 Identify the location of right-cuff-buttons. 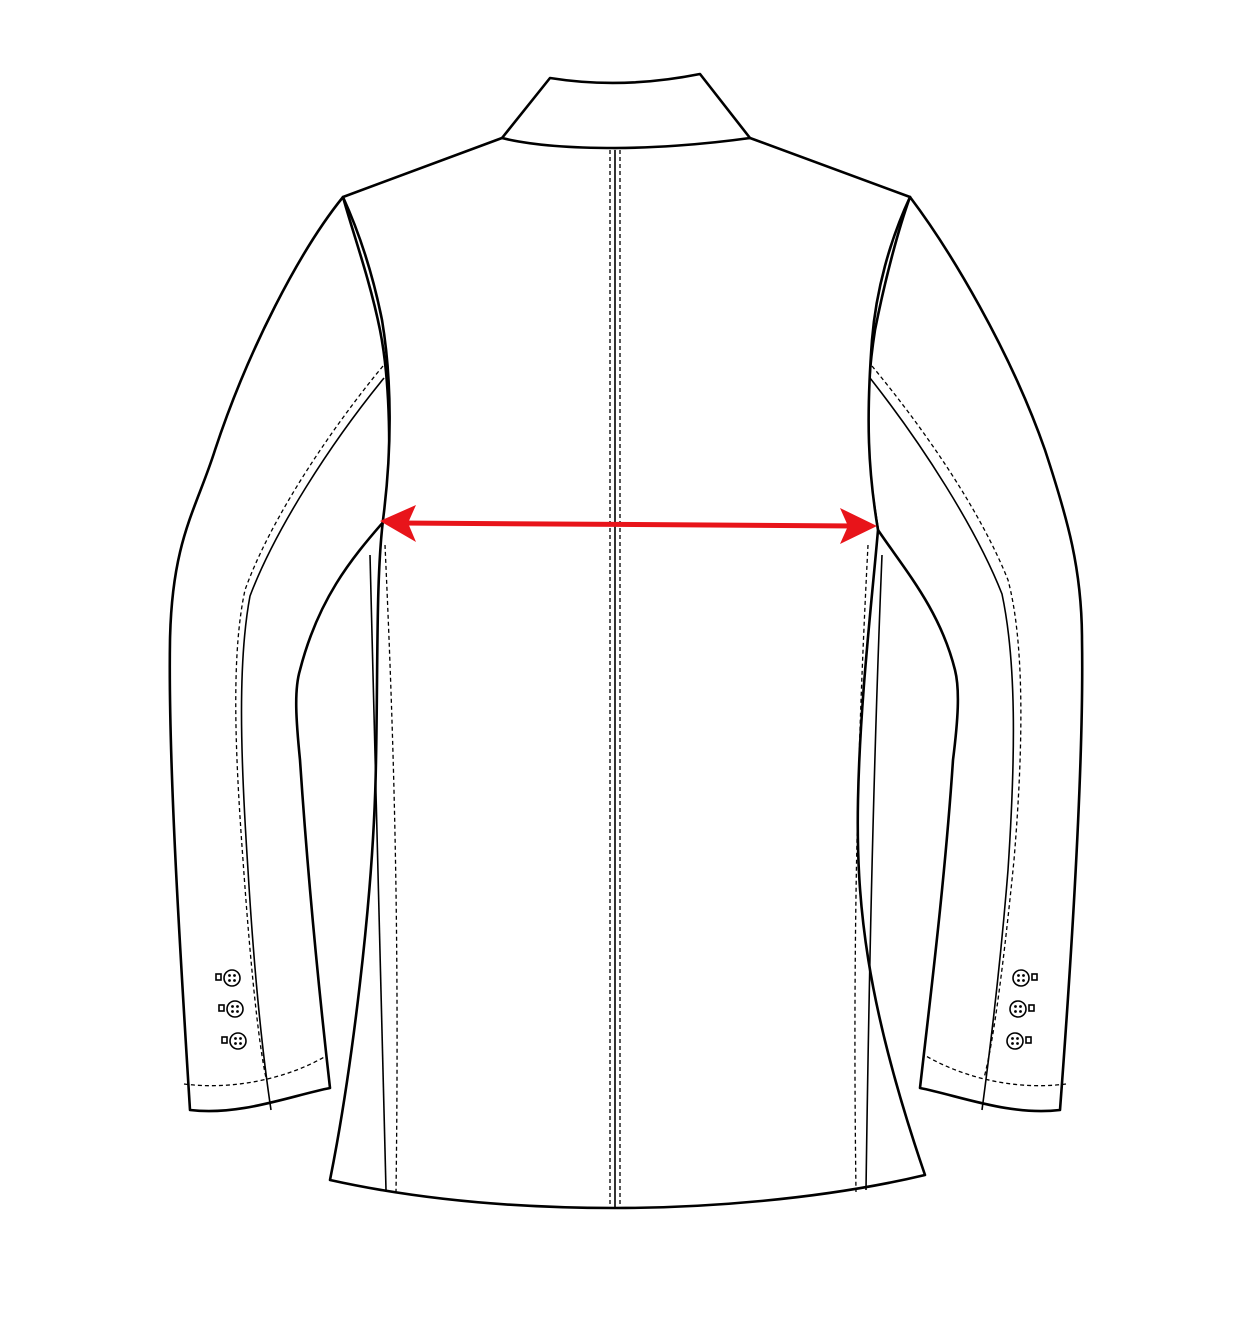
(1022, 1009).